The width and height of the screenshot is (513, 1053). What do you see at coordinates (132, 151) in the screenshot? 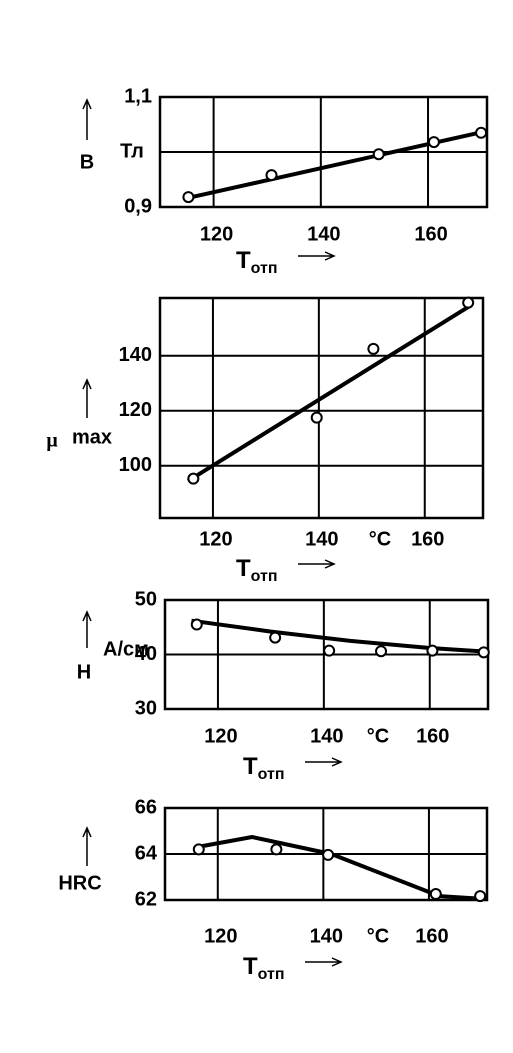
I see `y-axis-unit: Тл` at bounding box center [132, 151].